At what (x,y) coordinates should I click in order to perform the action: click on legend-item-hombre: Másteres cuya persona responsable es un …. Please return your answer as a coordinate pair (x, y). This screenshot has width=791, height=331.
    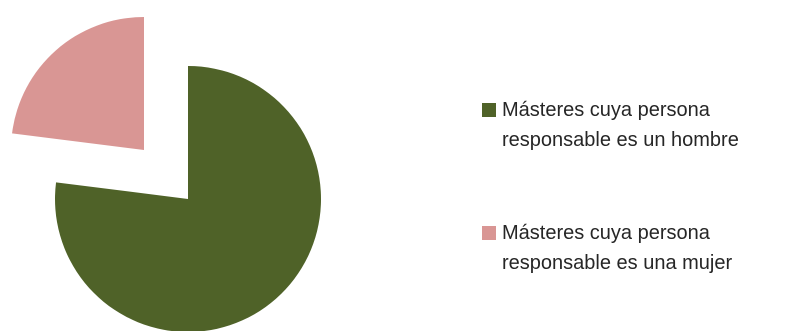
    Looking at the image, I should click on (634, 125).